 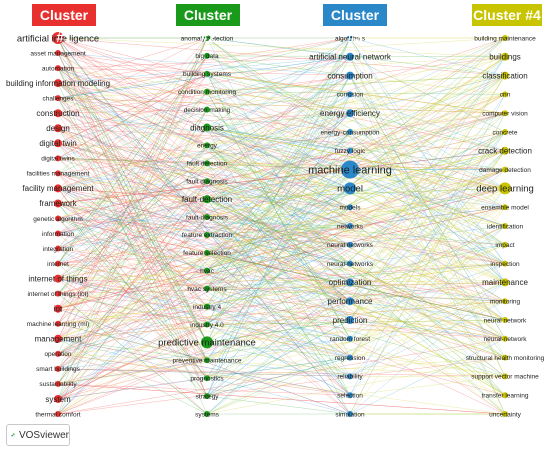 I want to click on node-building-maintenance, so click(x=505, y=38).